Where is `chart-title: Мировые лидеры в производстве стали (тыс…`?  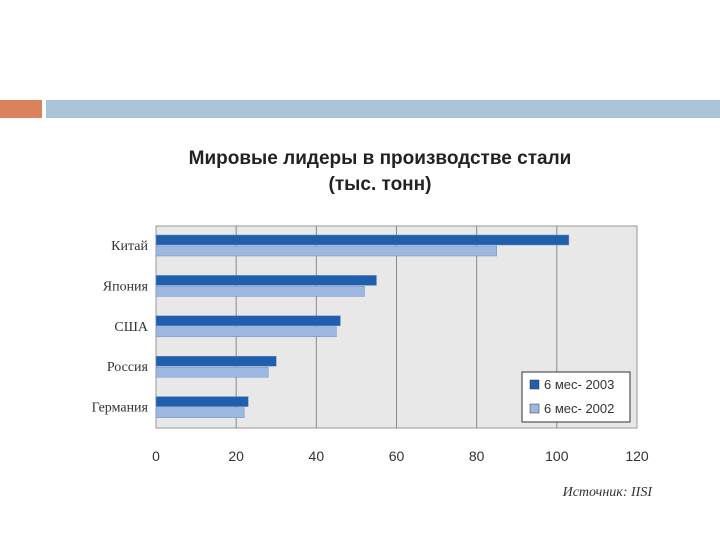 chart-title: Мировые лидеры в производстве стали (тыс… is located at coordinates (380, 172).